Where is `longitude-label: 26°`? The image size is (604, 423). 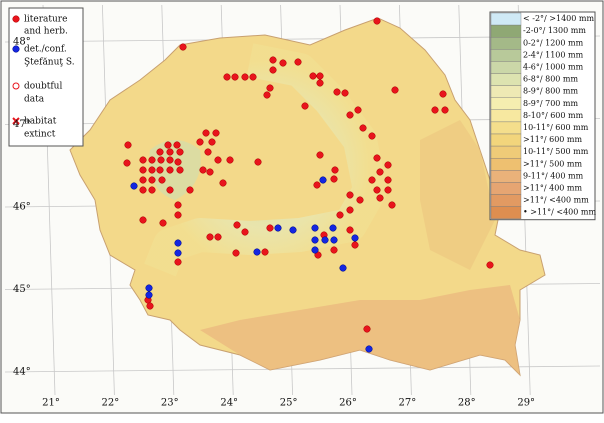 longitude-label: 26° is located at coordinates (348, 403).